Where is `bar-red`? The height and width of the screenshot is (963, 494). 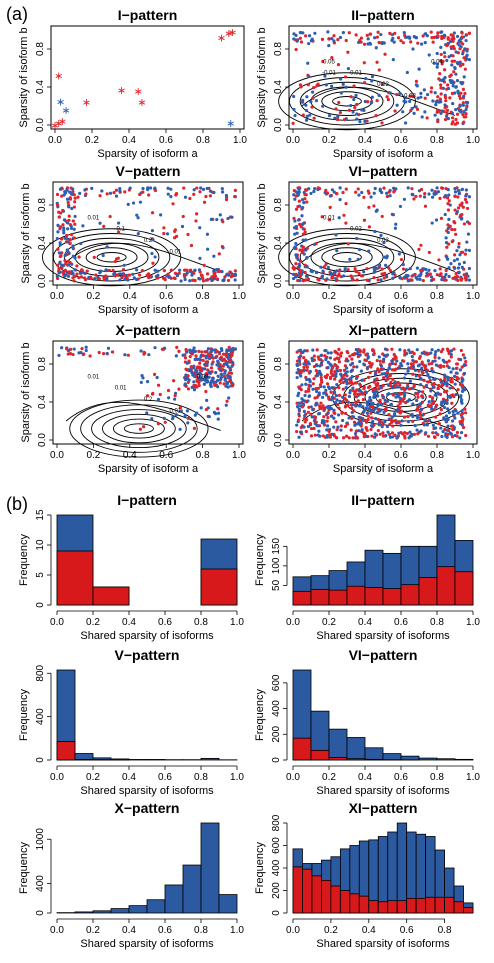
bar-red is located at coordinates (410, 595).